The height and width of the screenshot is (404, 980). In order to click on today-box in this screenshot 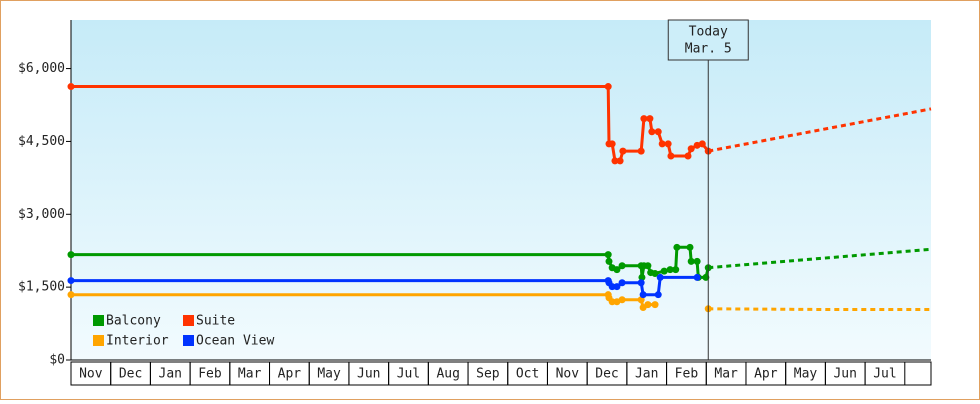, I will do `click(708, 40)`.